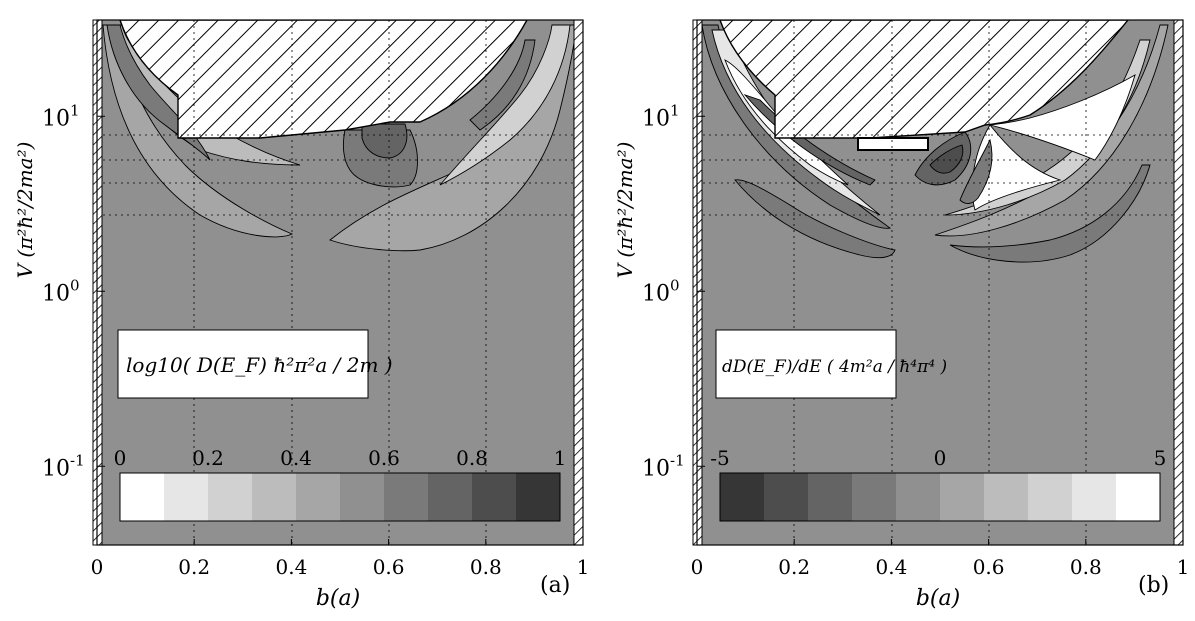  Describe the element at coordinates (502, 85) in the screenshot. I see `contour-band-right-dark` at that location.